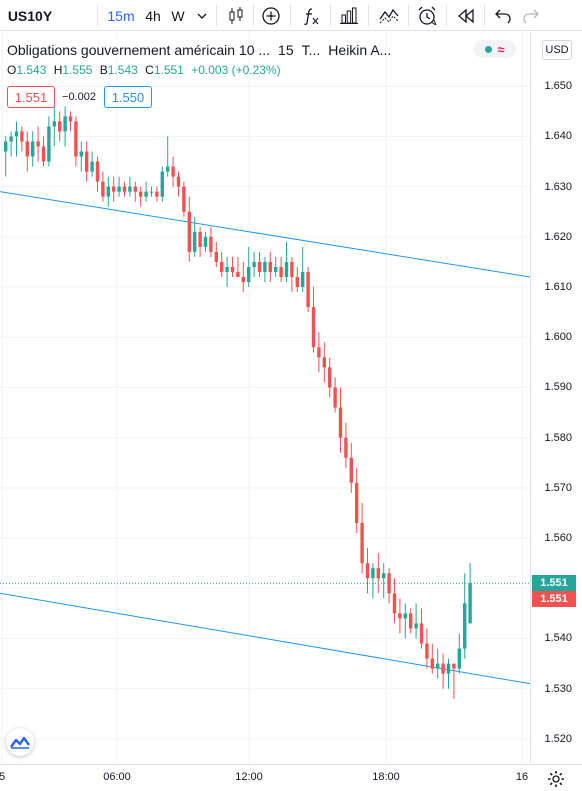  I want to click on rewind-icon, so click(466, 15).